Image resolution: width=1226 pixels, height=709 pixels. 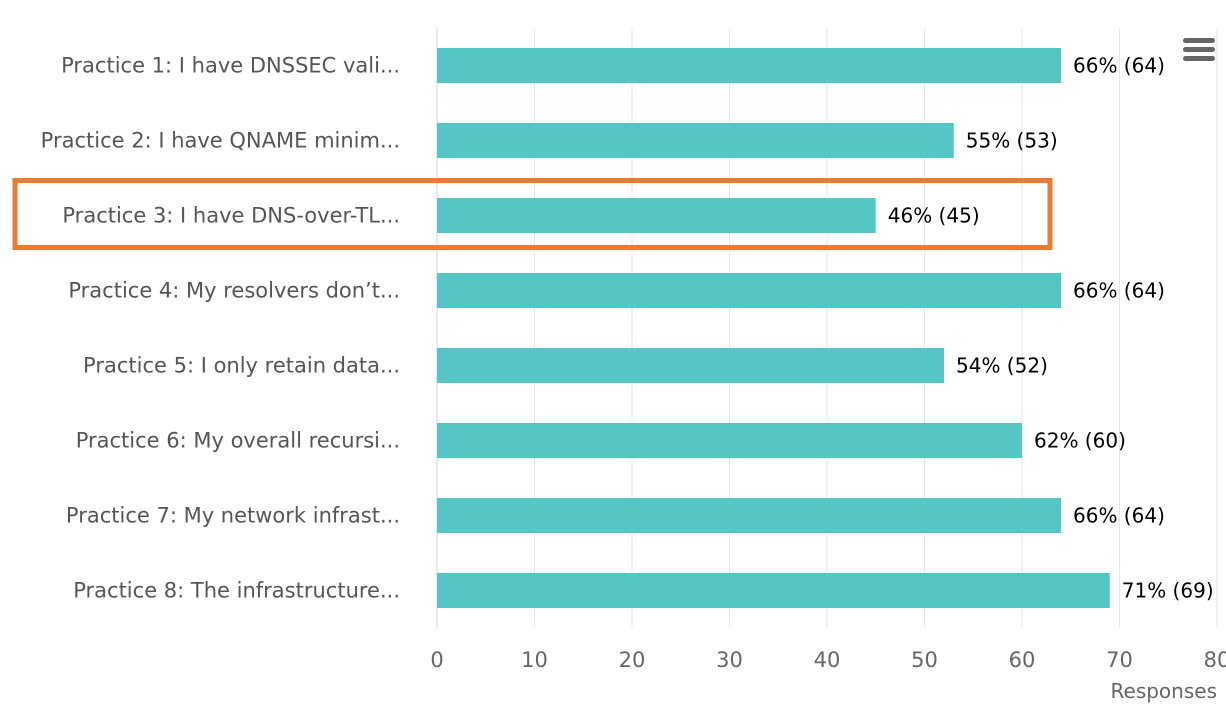 I want to click on x-tick-label: 20, so click(x=632, y=660).